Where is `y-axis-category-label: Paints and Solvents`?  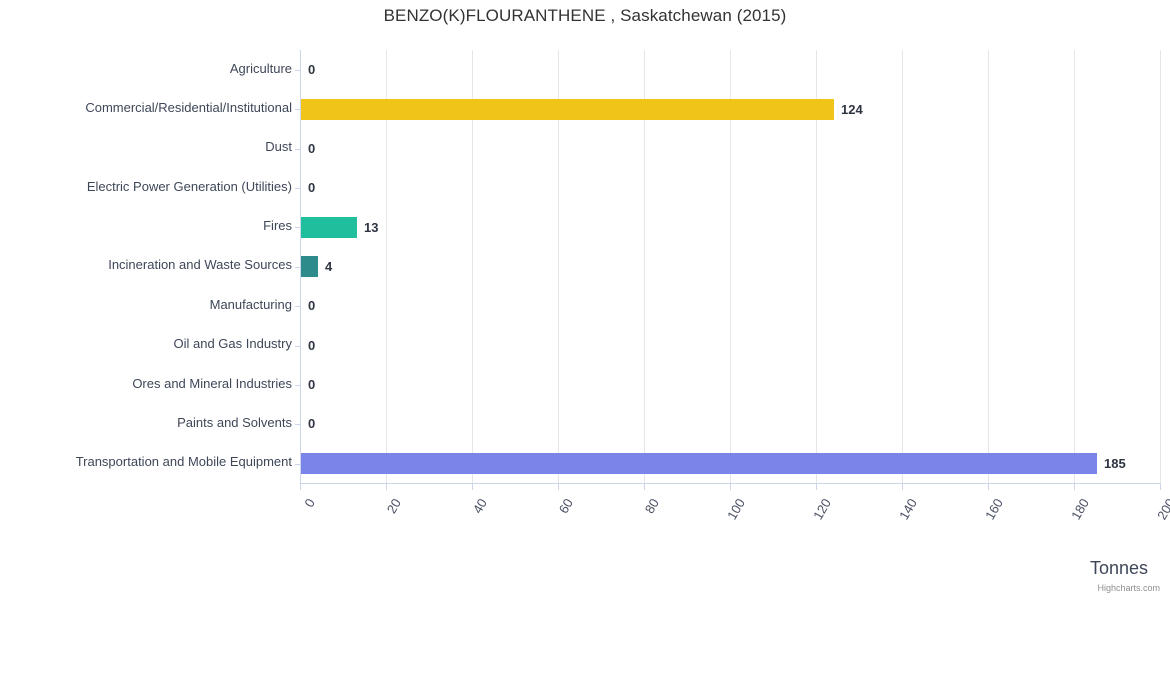 y-axis-category-label: Paints and Solvents is located at coordinates (234, 422).